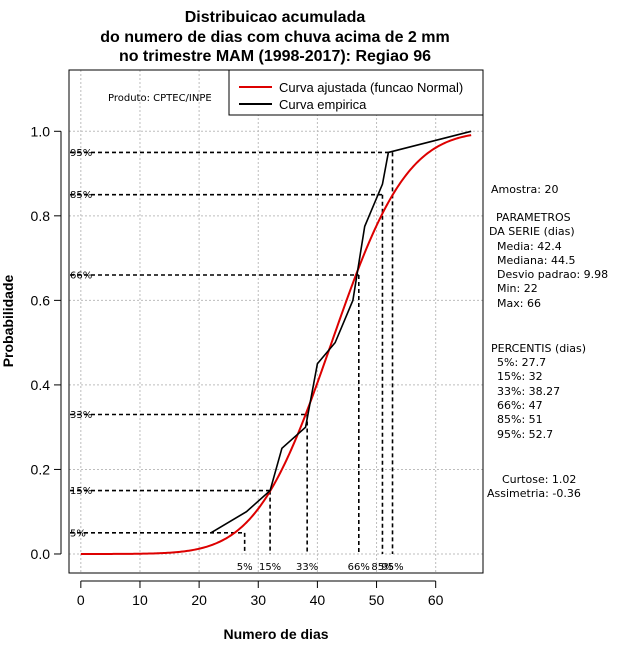 This screenshot has width=640, height=660. I want to click on percentile-y-label: 15%, so click(81, 491).